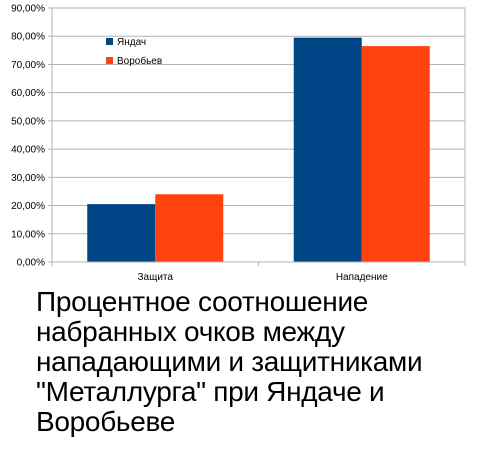  Describe the element at coordinates (28, 234) in the screenshot. I see `y-tick-label: 10,00%` at that location.